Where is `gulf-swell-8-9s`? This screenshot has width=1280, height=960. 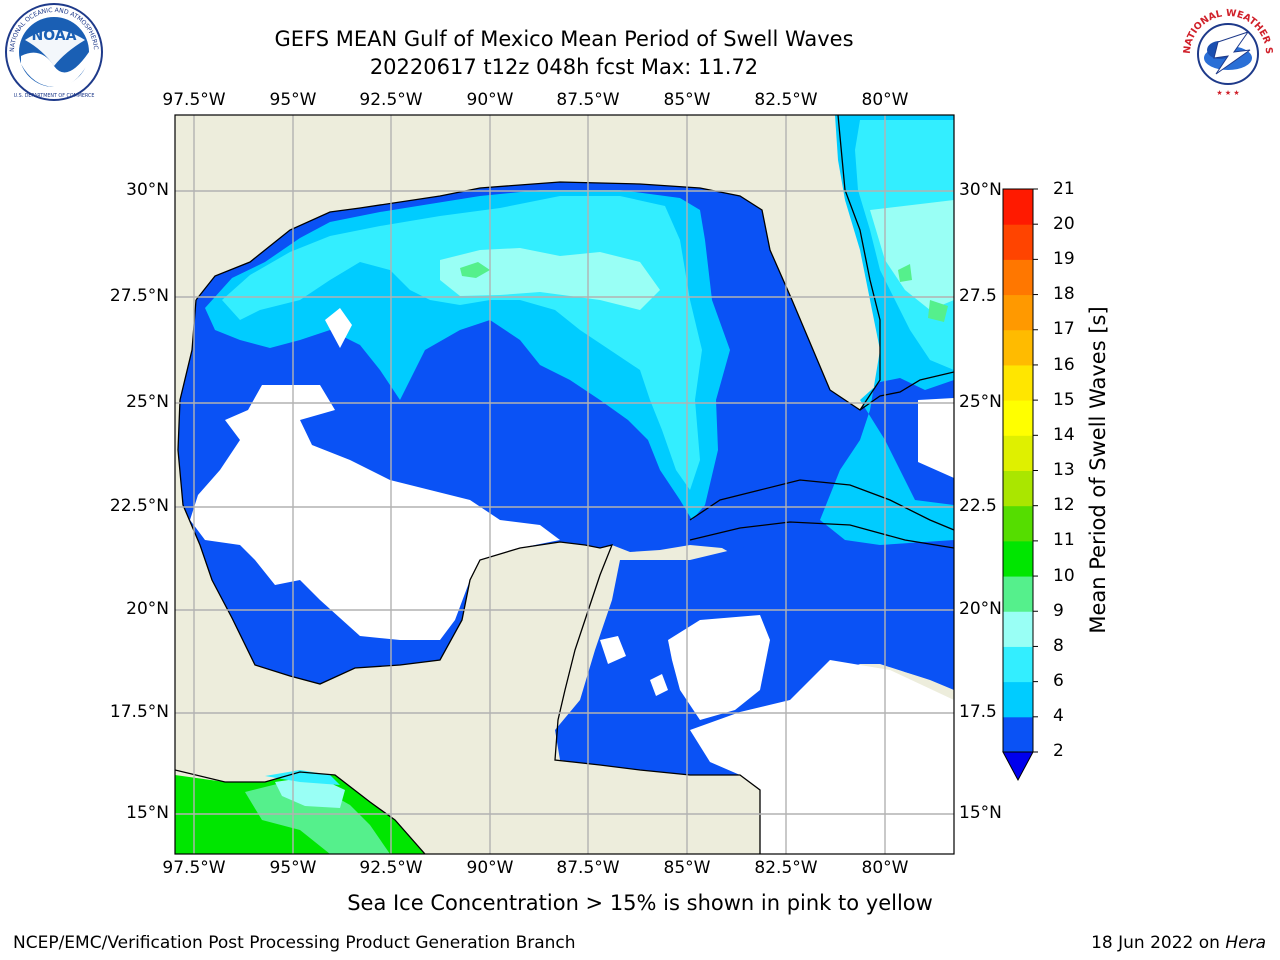 gulf-swell-8-9s is located at coordinates (550, 279).